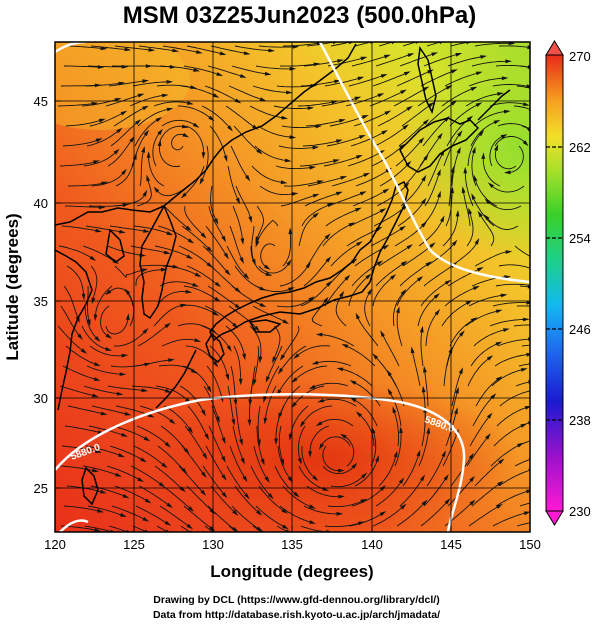 This screenshot has width=599, height=625. I want to click on colorbar-tick-label: 254, so click(580, 238).